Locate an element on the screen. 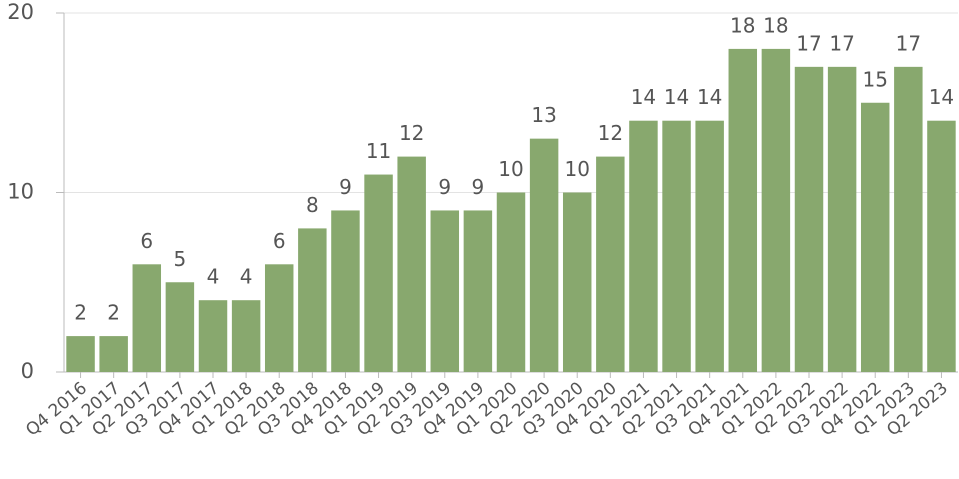 The width and height of the screenshot is (959, 479). y-tick-label: 20 is located at coordinates (20, 12).